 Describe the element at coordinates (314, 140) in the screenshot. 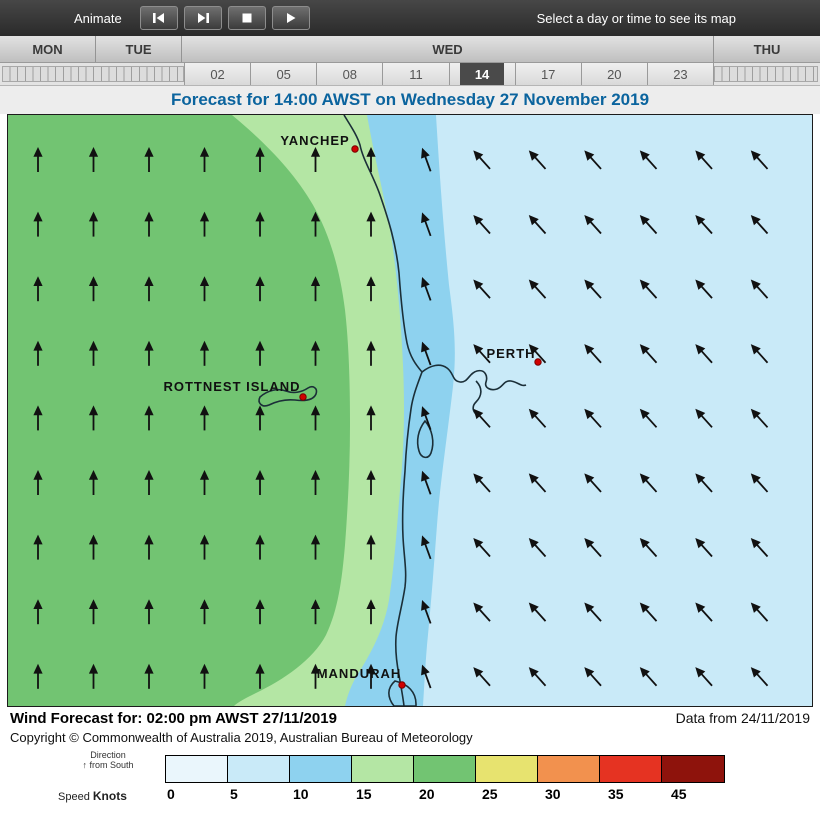

I see `place-label: YANCHEP` at that location.